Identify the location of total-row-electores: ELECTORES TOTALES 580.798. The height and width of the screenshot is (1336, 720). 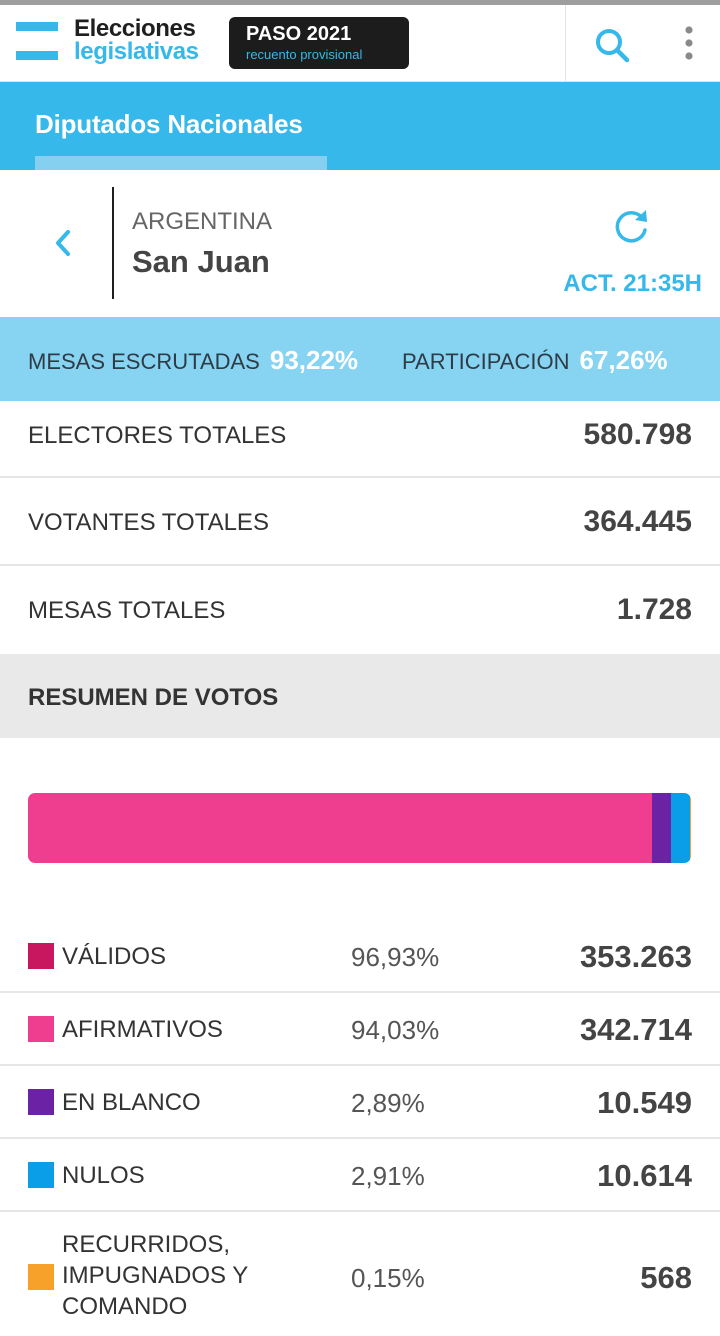
(360, 439).